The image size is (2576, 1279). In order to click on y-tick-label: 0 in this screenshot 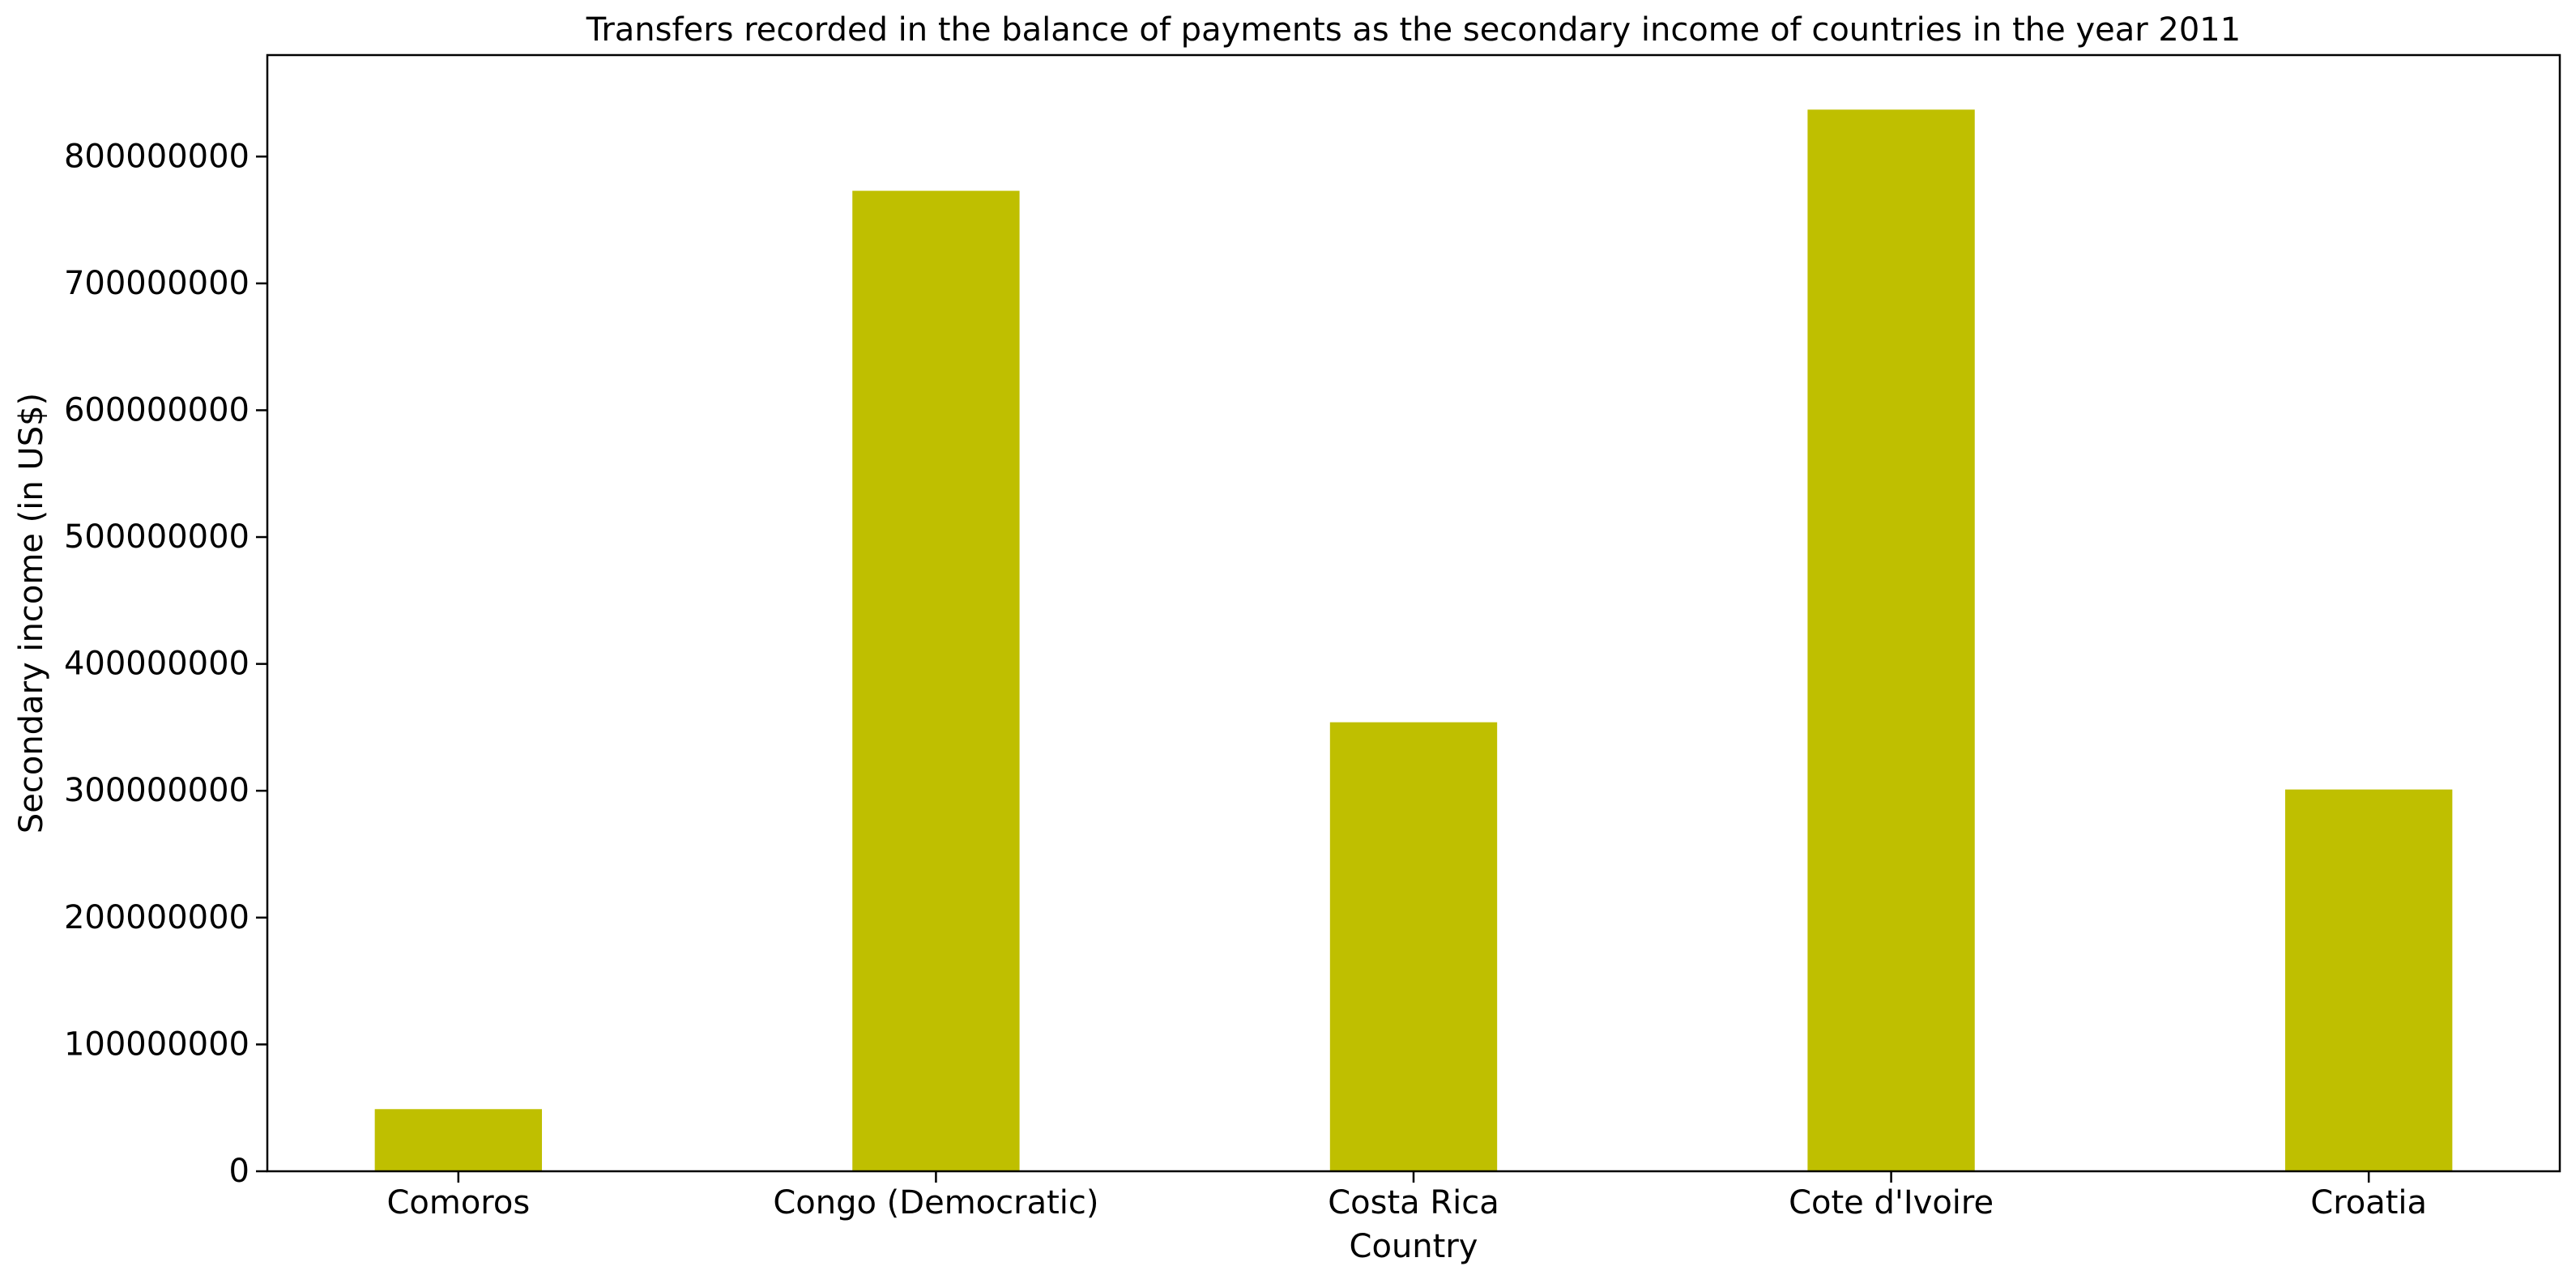, I will do `click(239, 1171)`.